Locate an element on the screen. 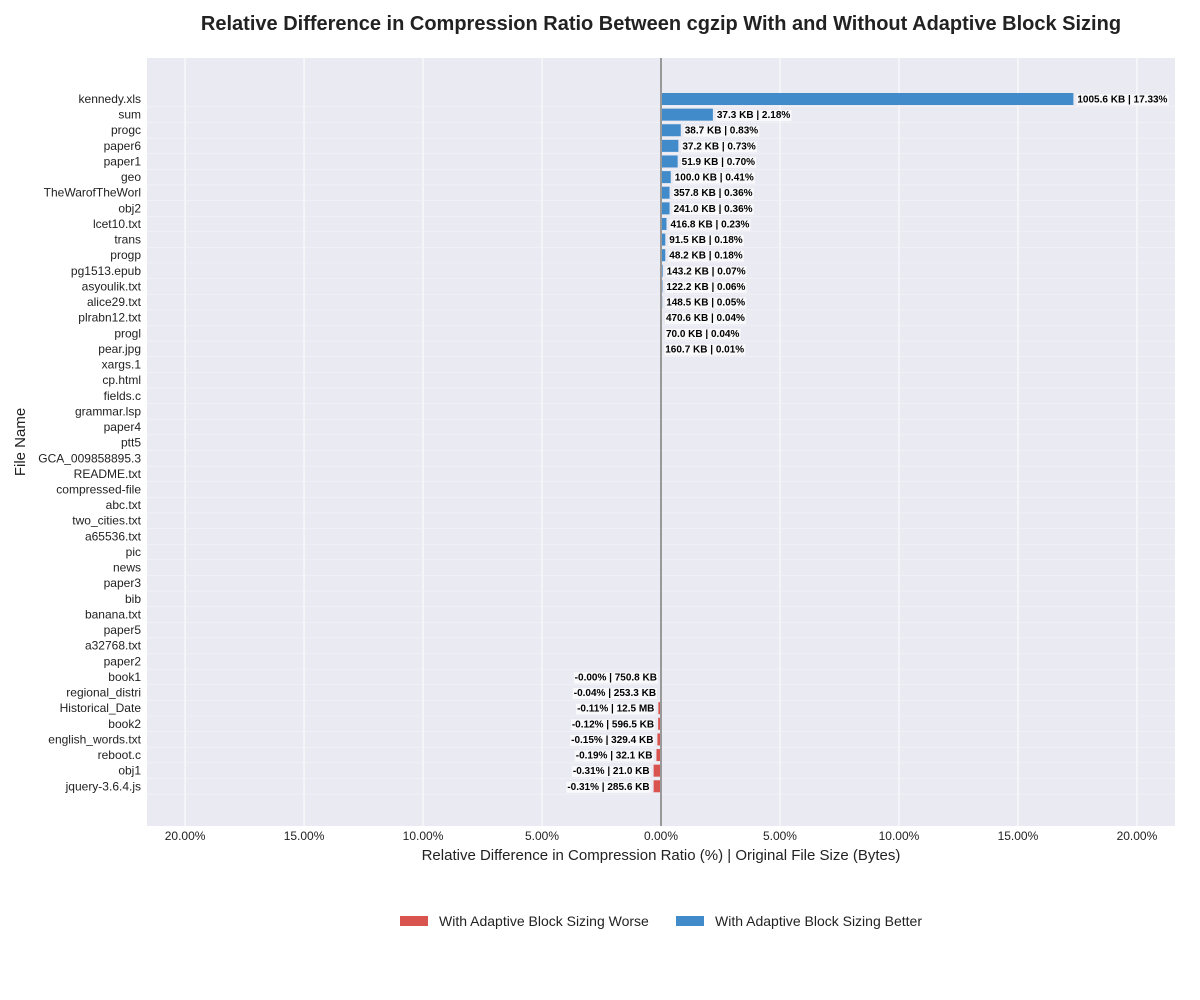 The width and height of the screenshot is (1200, 1000). category-label: pic is located at coordinates (133, 552).